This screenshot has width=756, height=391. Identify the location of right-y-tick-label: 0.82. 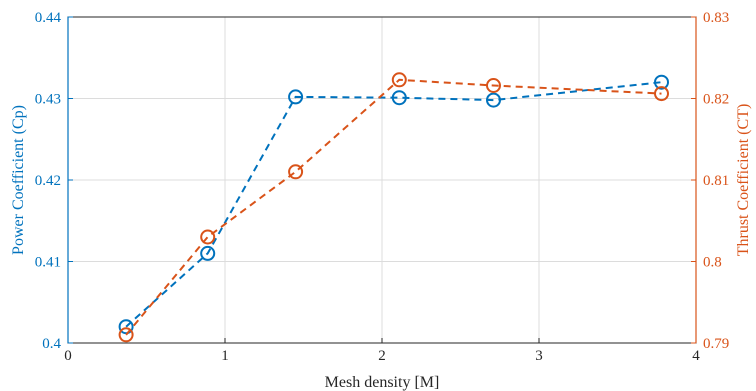
(716, 100).